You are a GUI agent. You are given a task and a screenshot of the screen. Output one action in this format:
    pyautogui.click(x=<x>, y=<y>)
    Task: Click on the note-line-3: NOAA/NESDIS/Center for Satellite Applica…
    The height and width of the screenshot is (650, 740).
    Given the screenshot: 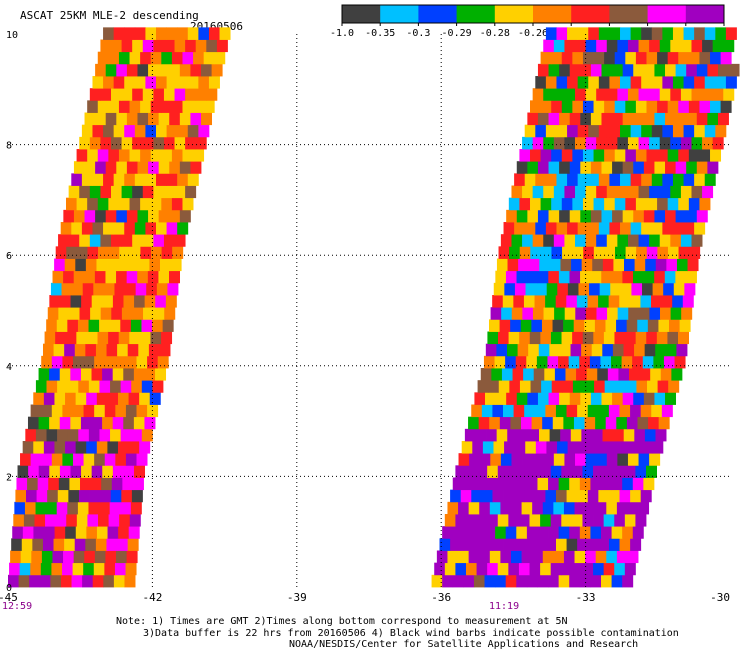 What is the action you would take?
    pyautogui.click(x=464, y=644)
    